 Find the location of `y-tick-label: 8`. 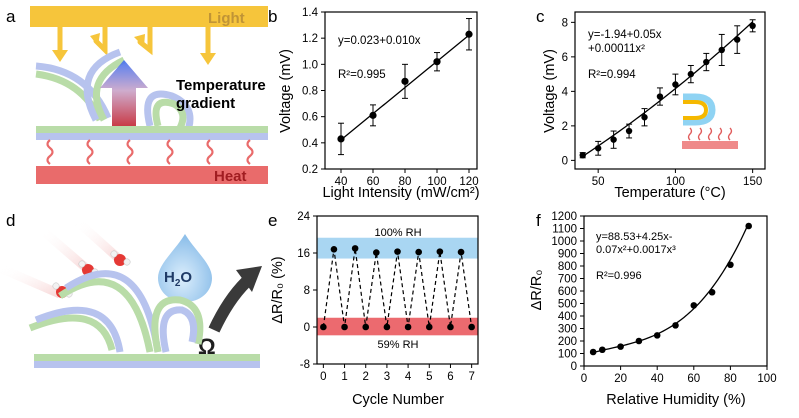

y-tick-label: 8 is located at coordinates (307, 291).